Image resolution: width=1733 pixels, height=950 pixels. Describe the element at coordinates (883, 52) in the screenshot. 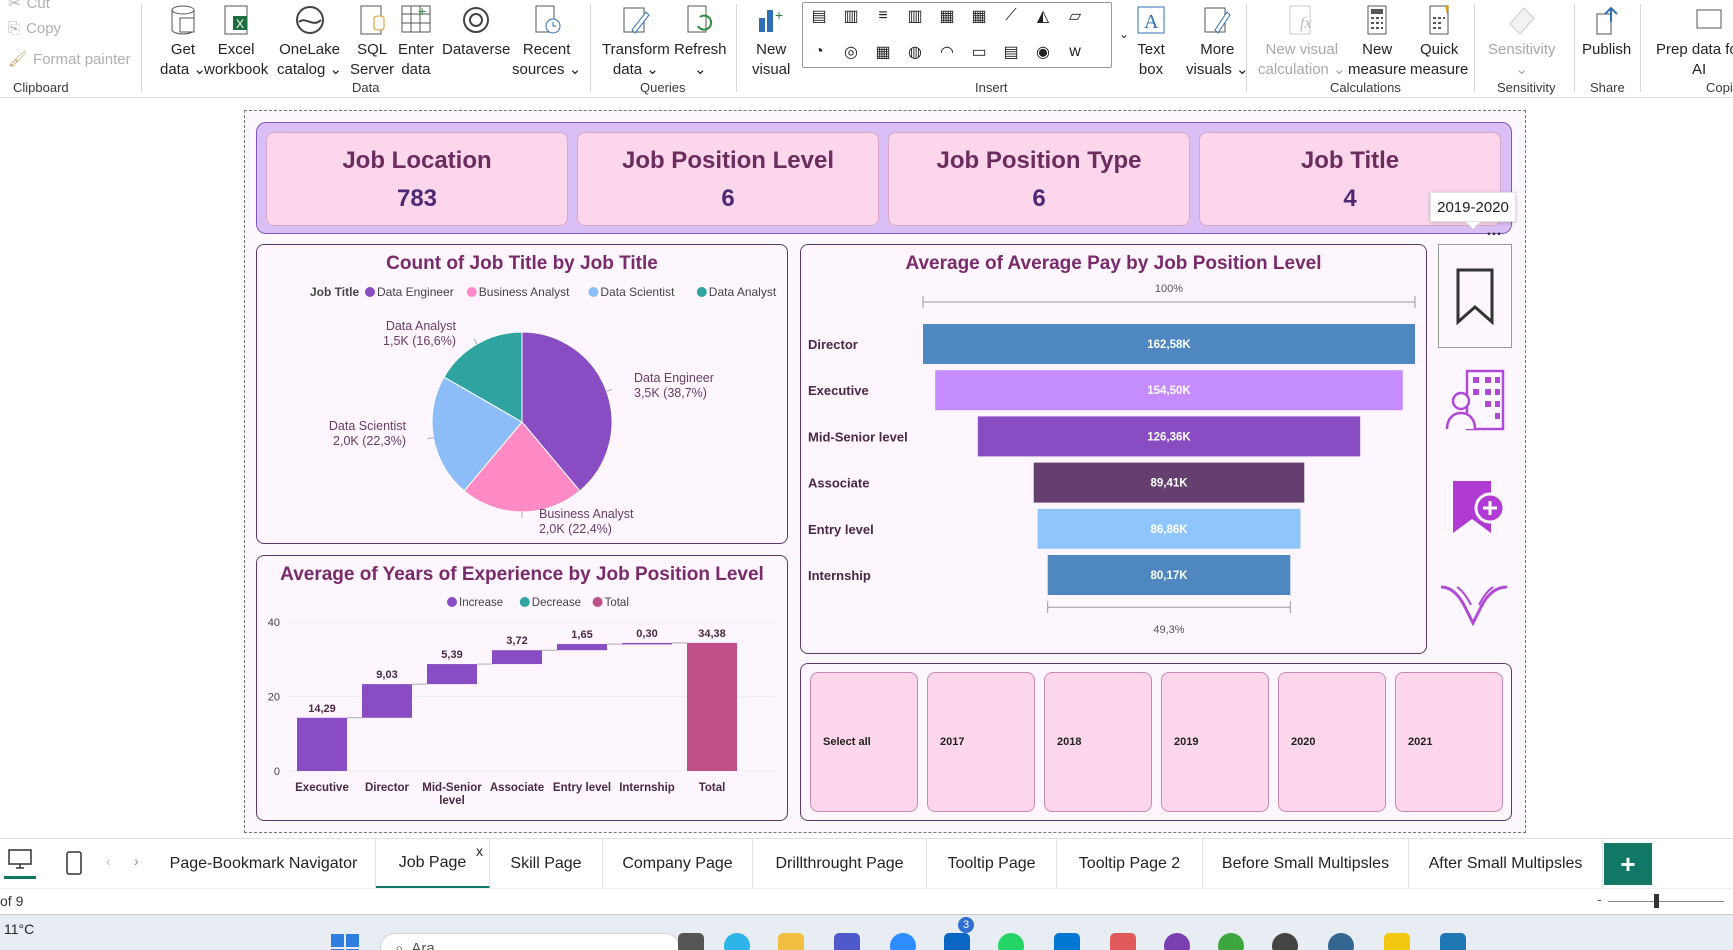

I see `treemap-icon: ▦` at that location.